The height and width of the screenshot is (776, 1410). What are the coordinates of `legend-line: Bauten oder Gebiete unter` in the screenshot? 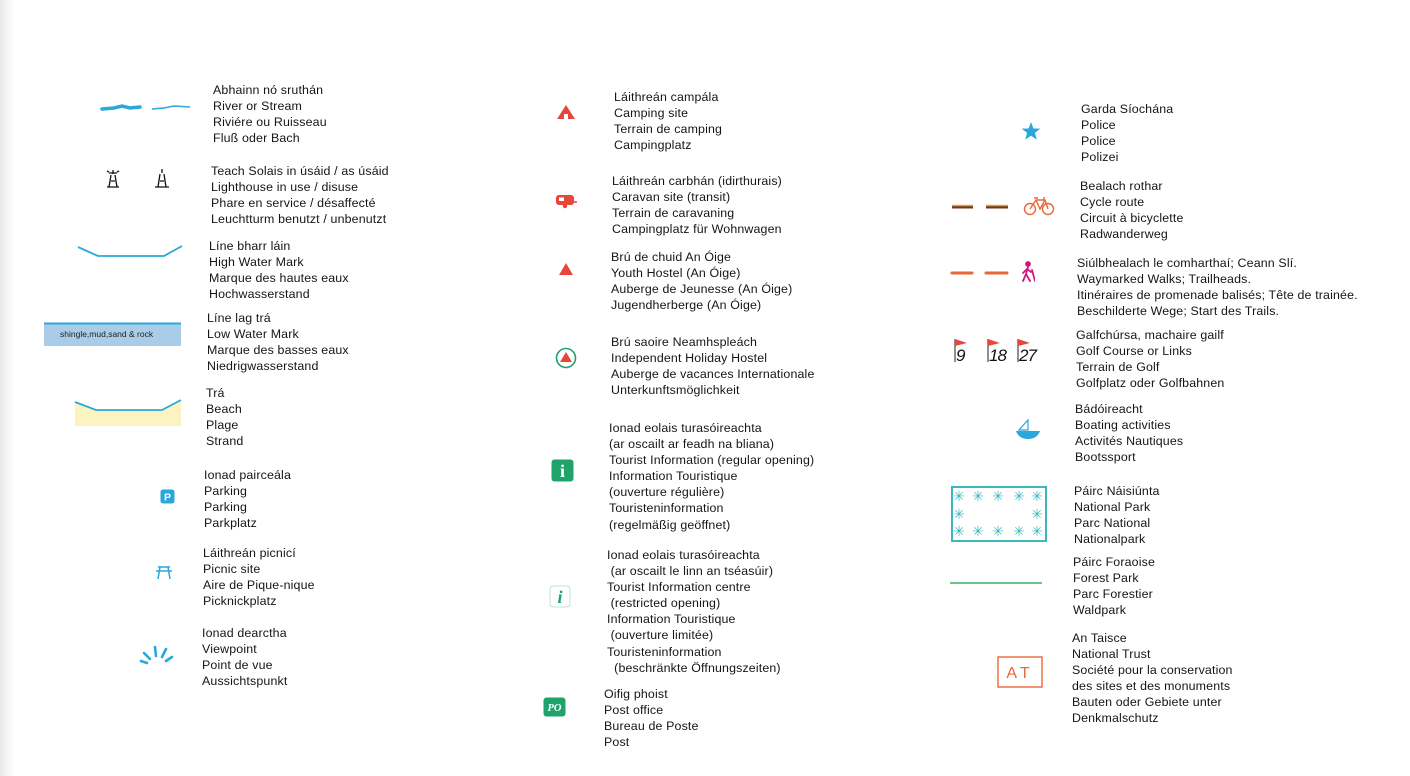 It's located at (1147, 702).